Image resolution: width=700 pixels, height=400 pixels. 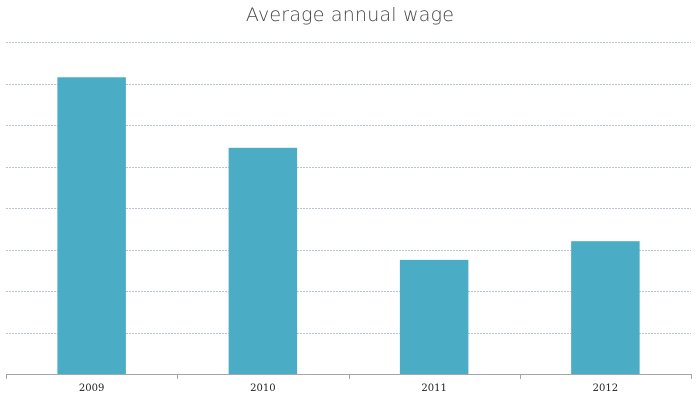 I want to click on bar-2010, so click(x=263, y=260).